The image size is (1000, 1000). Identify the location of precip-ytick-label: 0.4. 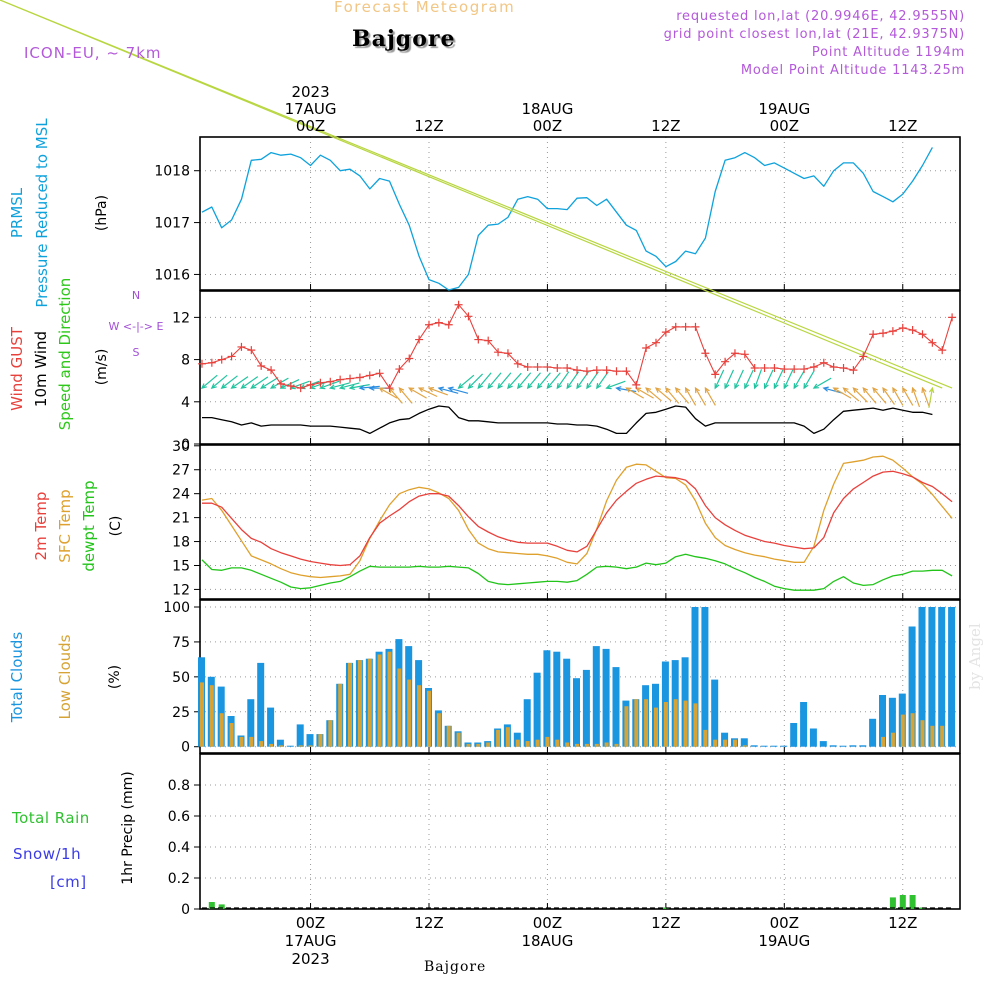
(179, 848).